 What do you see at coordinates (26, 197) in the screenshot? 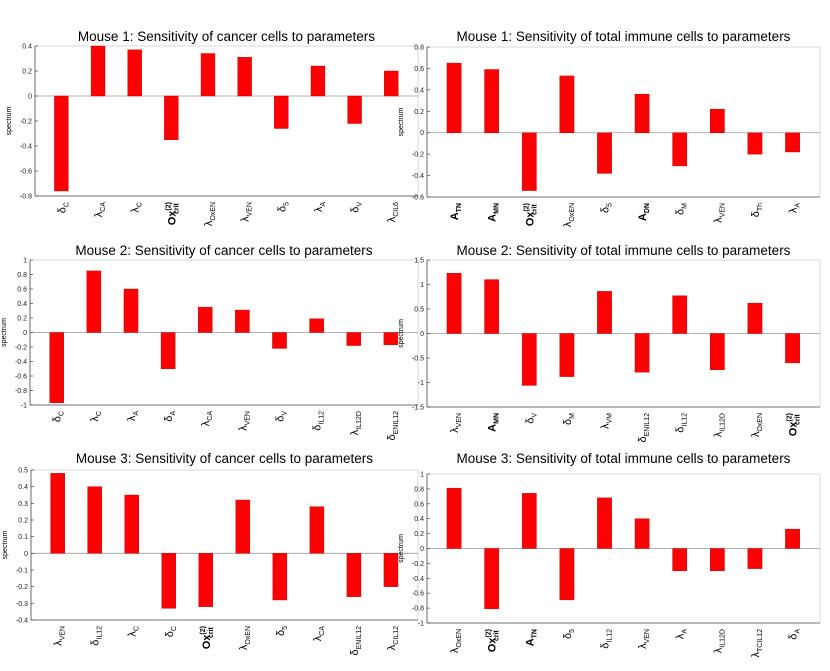
I see `y-tick-label: -0.8` at bounding box center [26, 197].